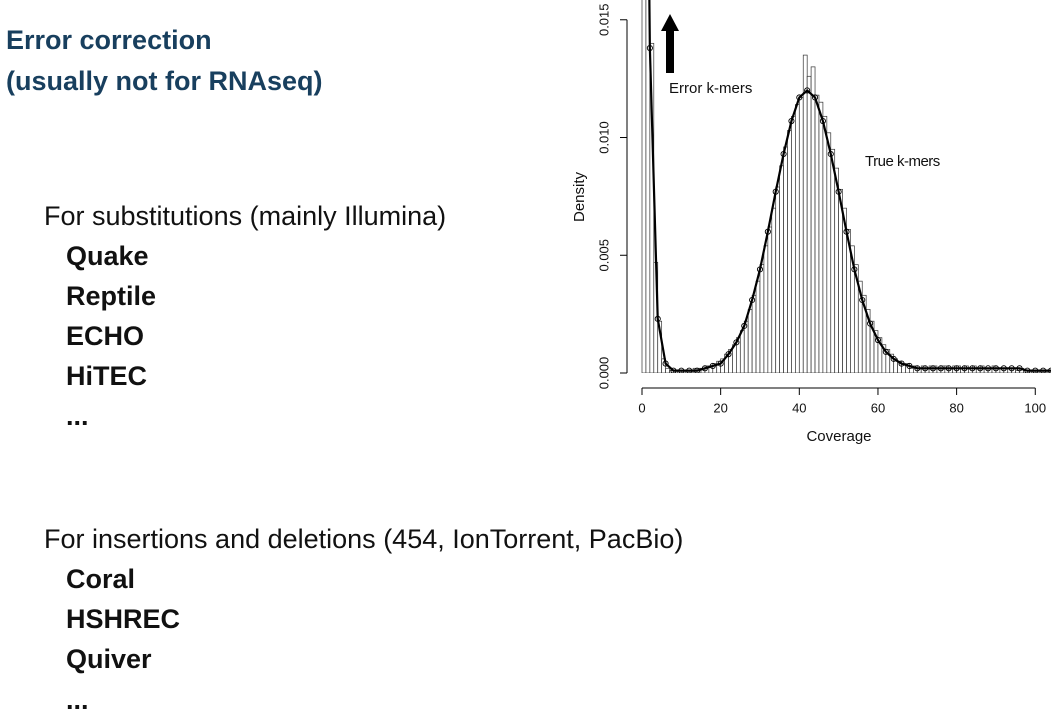  Describe the element at coordinates (799, 407) in the screenshot. I see `x-tick-label: 40` at that location.